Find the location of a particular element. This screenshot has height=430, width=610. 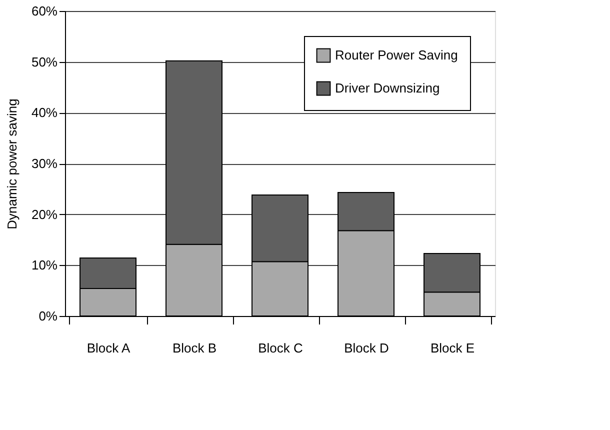

y-tick-label: 30% is located at coordinates (44, 163).